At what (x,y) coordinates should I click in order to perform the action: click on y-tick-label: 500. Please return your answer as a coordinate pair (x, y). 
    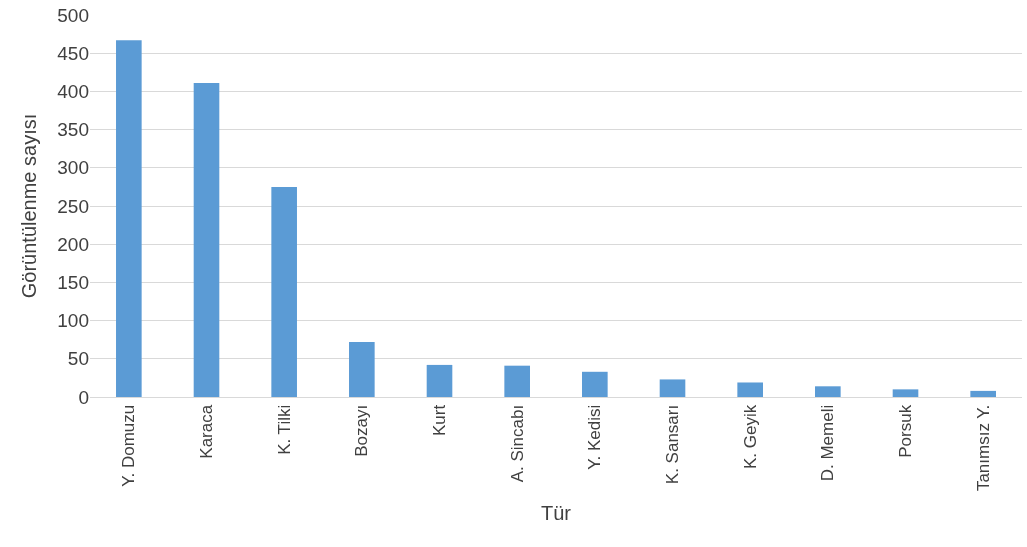
    Looking at the image, I should click on (73, 15).